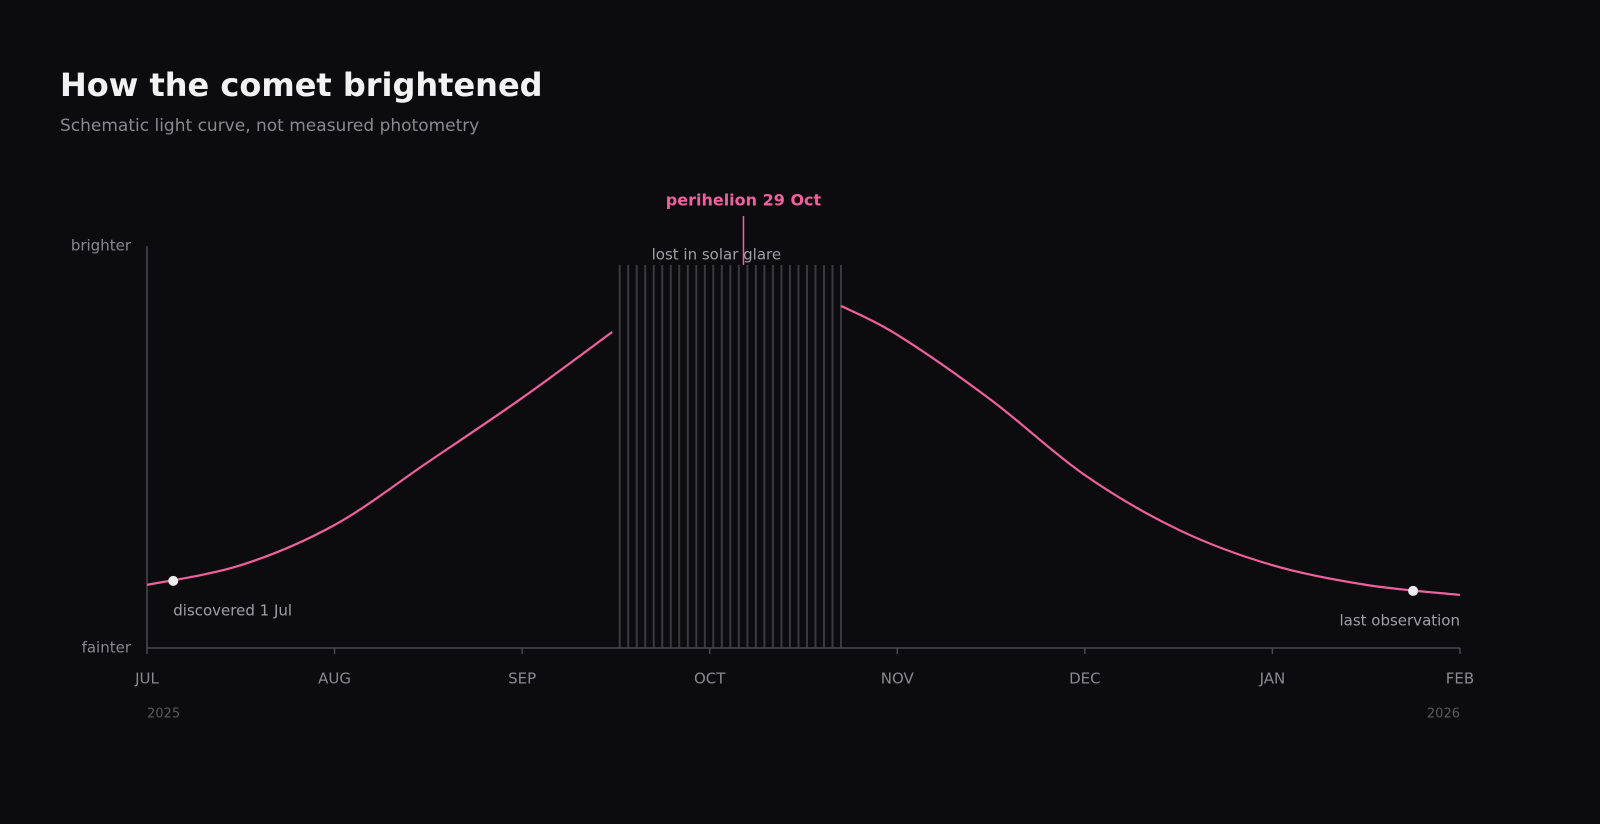 This screenshot has width=1600, height=824. What do you see at coordinates (1085, 679) in the screenshot?
I see `x-tick-label: DEC` at bounding box center [1085, 679].